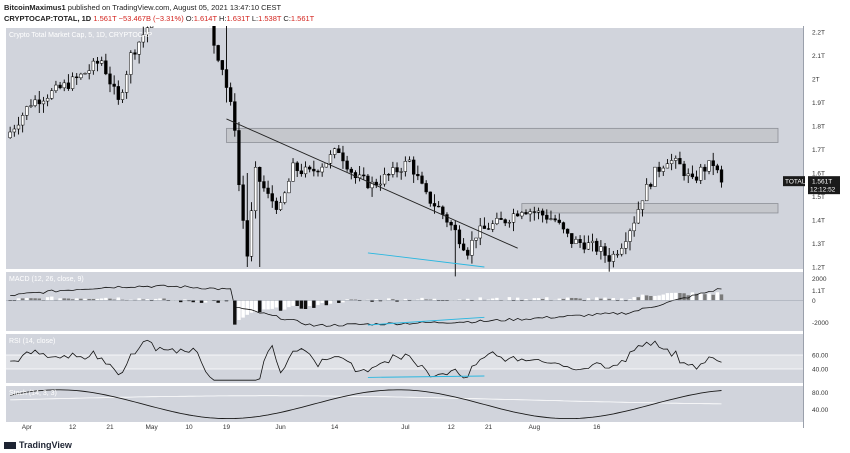  Describe the element at coordinates (35, 7) in the screenshot. I see `author-name: BitcoinMaximus1` at that location.